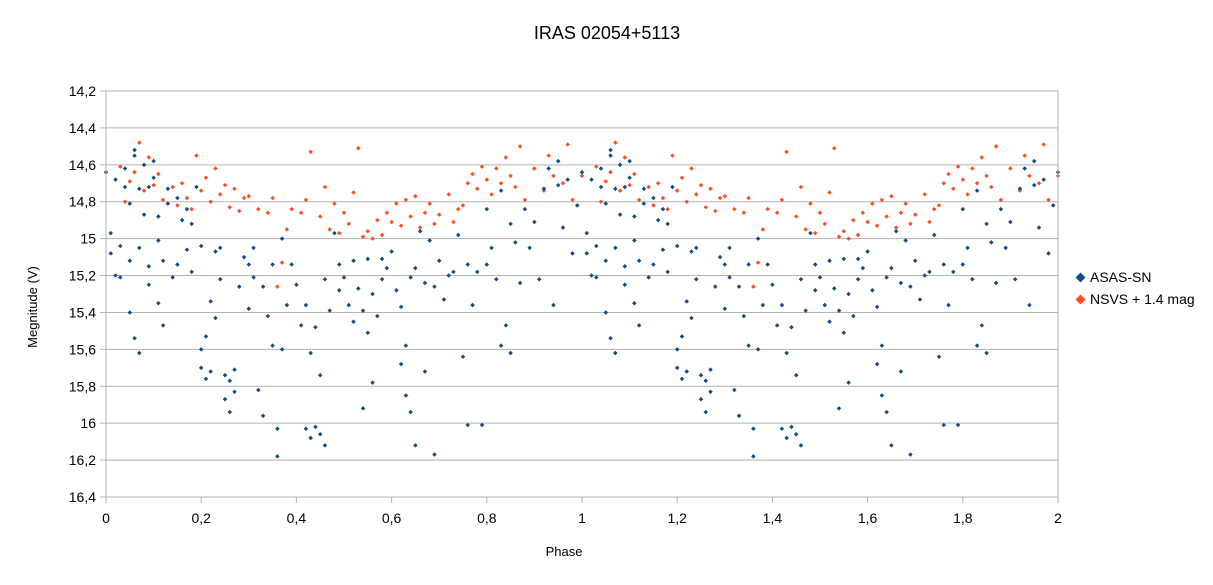 This screenshot has width=1213, height=585. I want to click on y-axis-label: Megnitude (V), so click(32, 307).